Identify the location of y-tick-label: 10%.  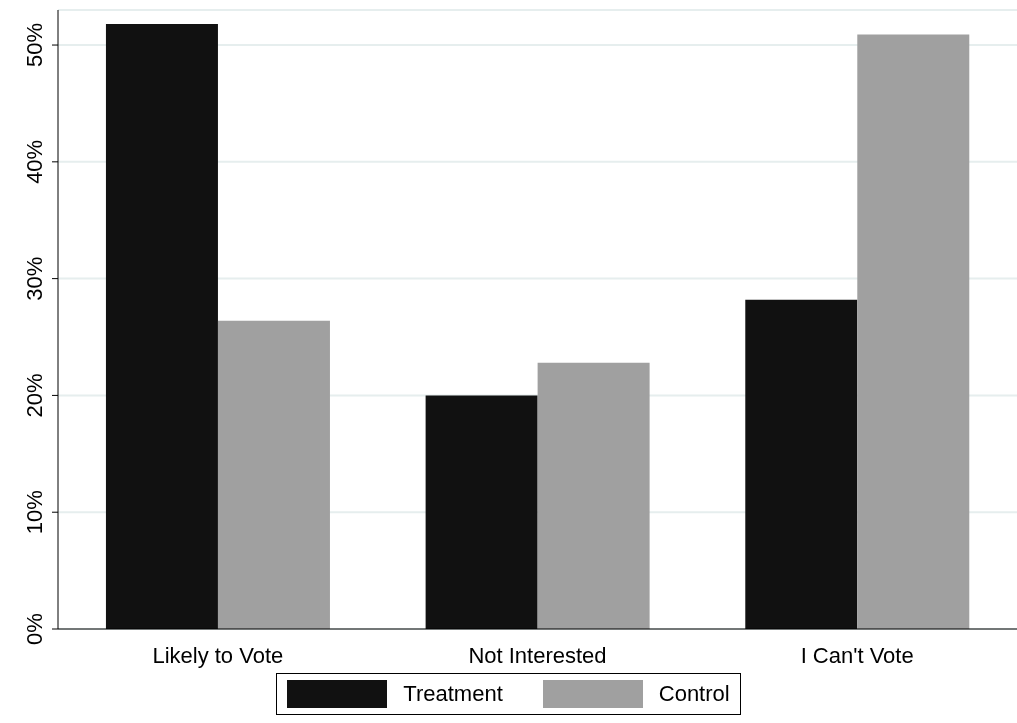
(34, 512).